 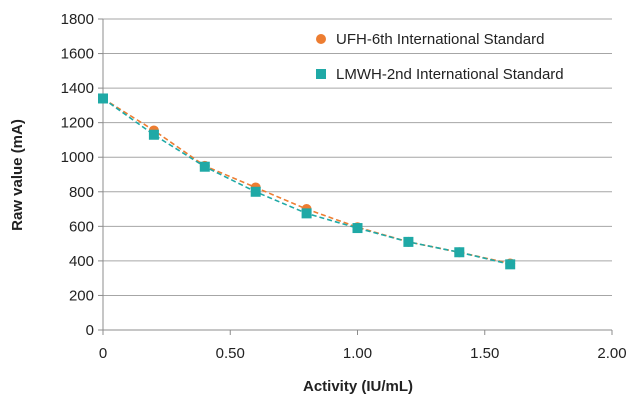 What do you see at coordinates (90, 330) in the screenshot?
I see `y-tick-label: 0` at bounding box center [90, 330].